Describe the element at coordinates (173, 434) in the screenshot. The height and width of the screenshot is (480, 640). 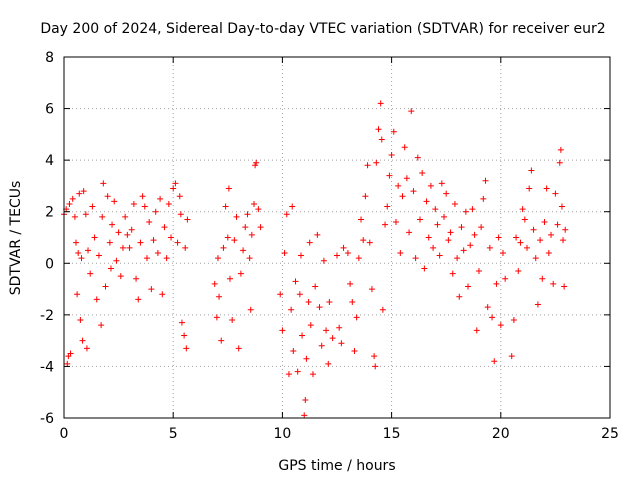
I see `x-tick-label: 5` at that location.